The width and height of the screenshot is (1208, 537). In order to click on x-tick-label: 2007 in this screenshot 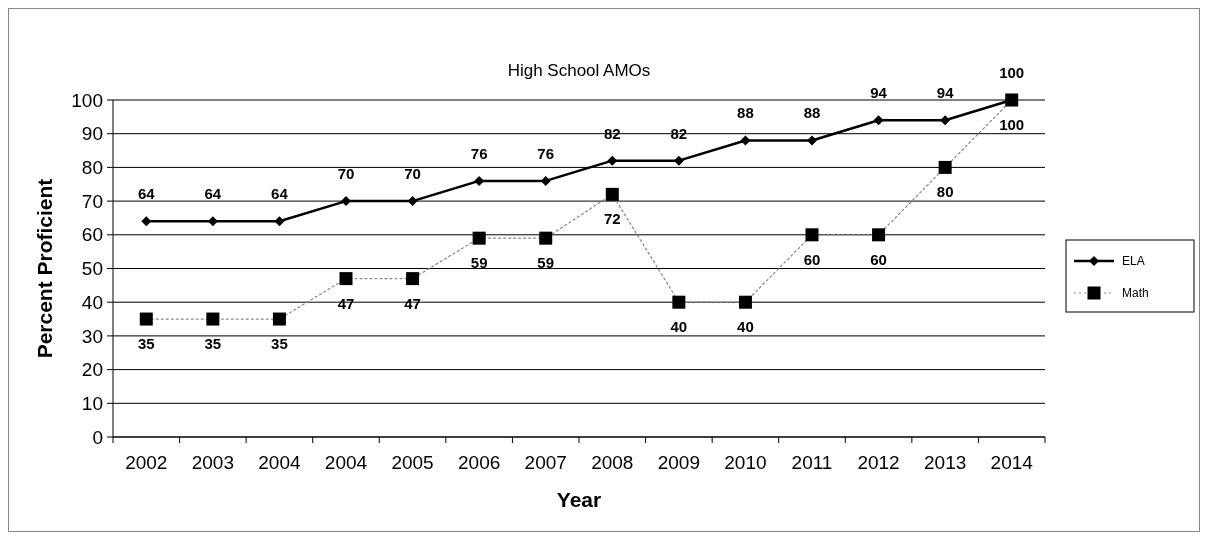, I will do `click(545, 462)`.